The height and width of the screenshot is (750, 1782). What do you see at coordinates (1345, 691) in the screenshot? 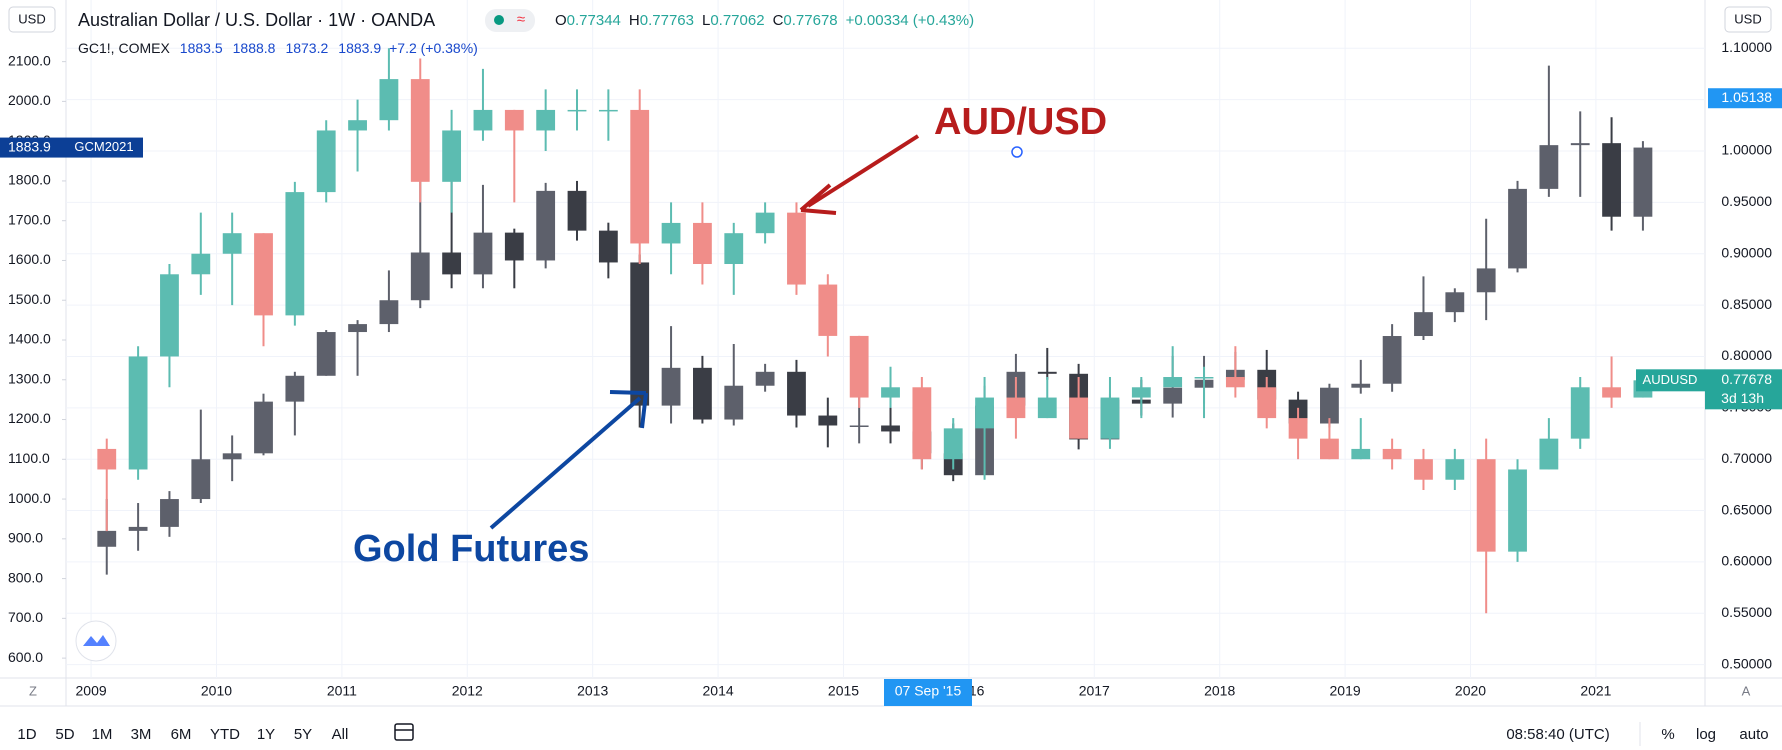
I see `x-tick-label: 2019` at bounding box center [1345, 691].